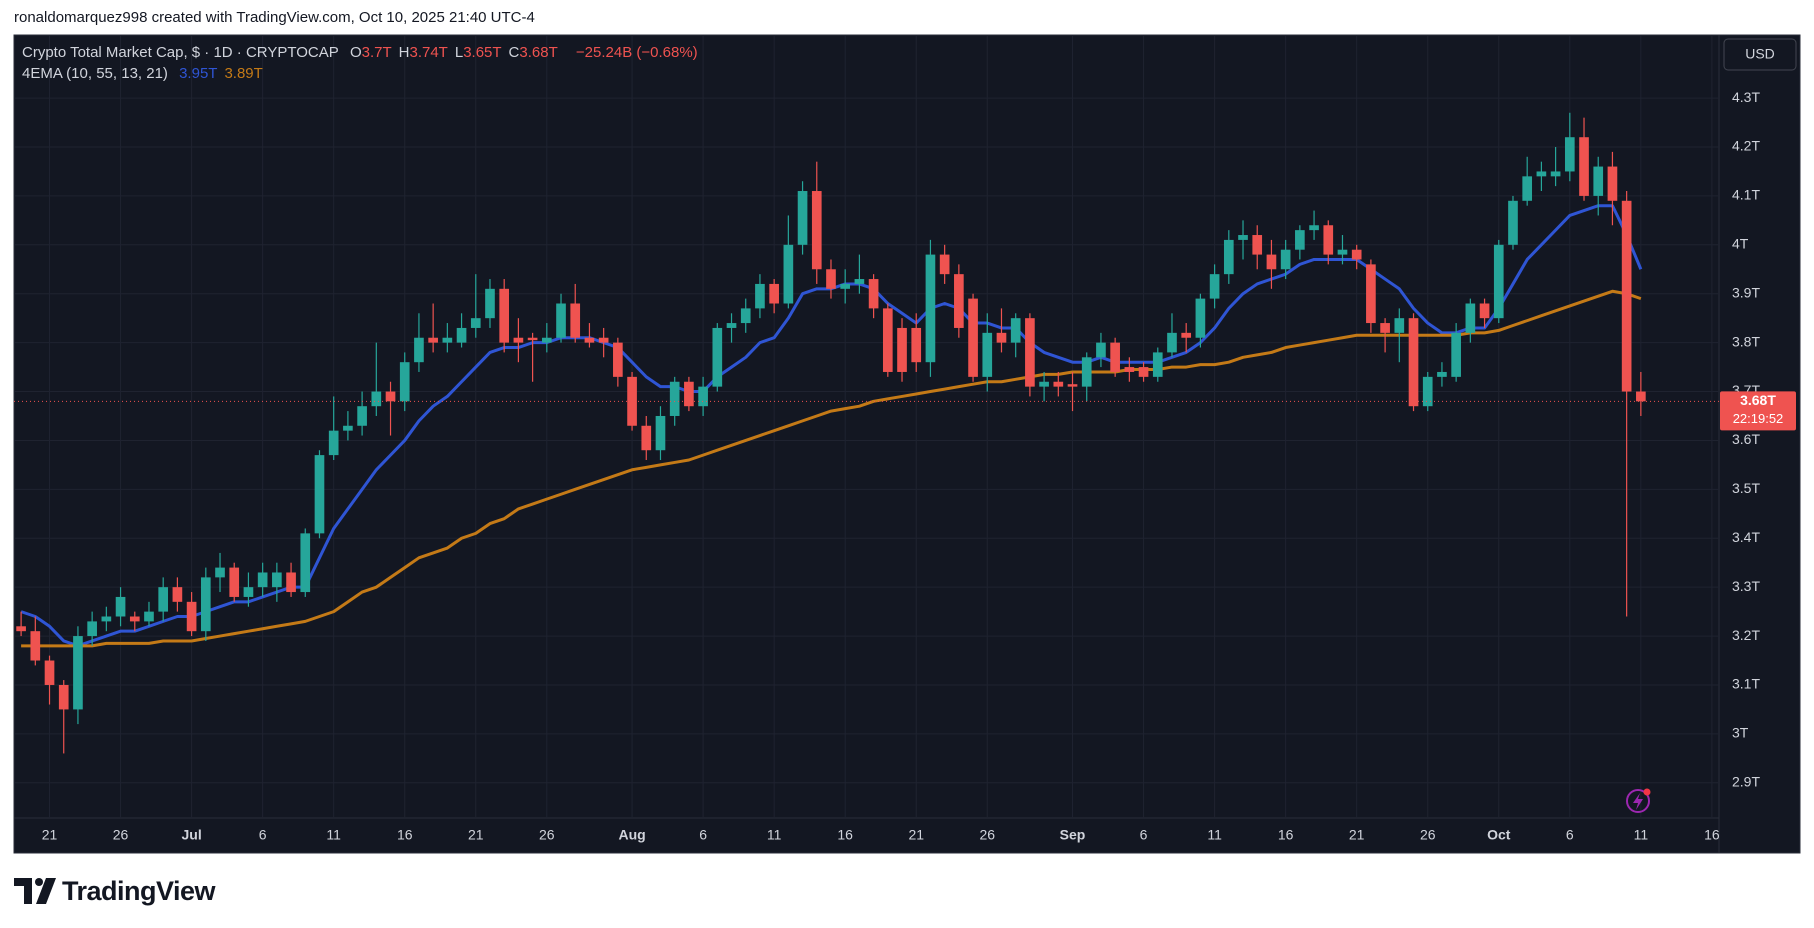 The height and width of the screenshot is (928, 1814). Describe the element at coordinates (1746, 146) in the screenshot. I see `y-tick-label: 4.2T` at that location.